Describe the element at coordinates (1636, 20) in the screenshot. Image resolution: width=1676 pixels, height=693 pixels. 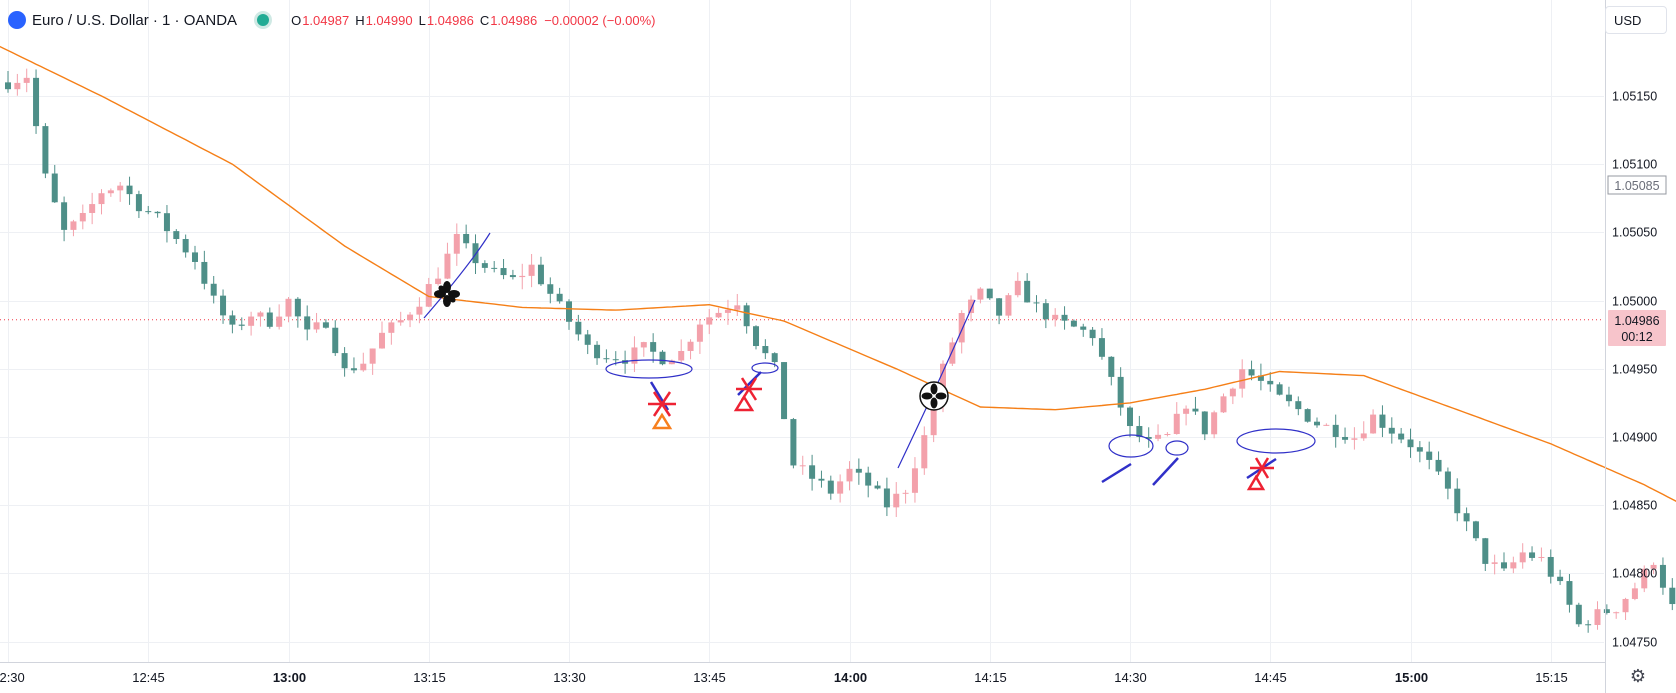
I see `currency-button: USD` at that location.